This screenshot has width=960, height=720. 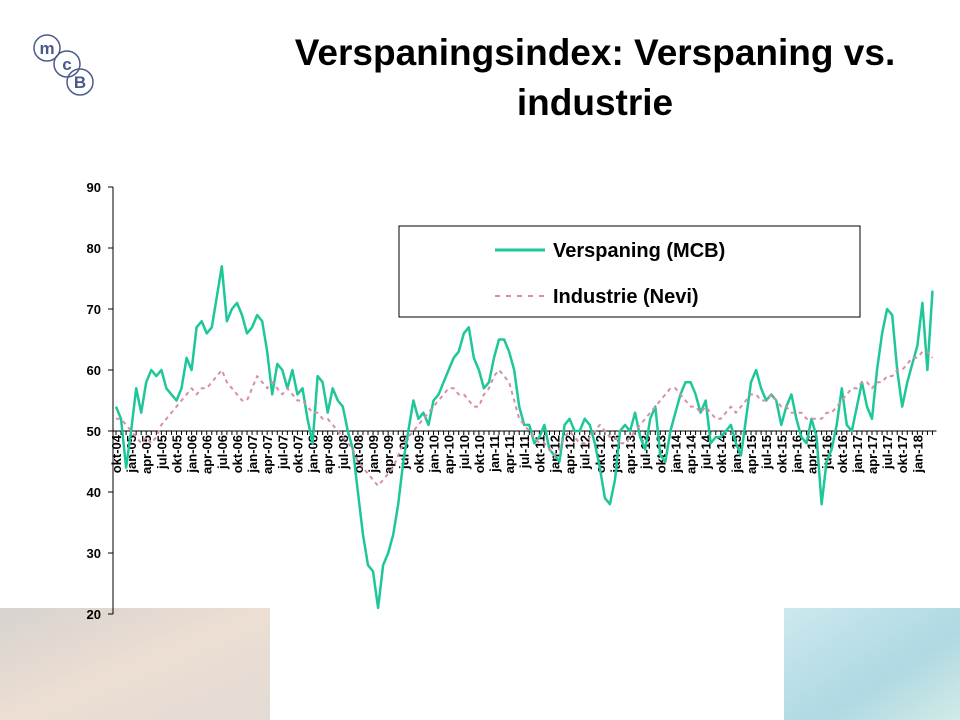 What do you see at coordinates (282, 452) in the screenshot?
I see `x-tick-label: jul-07` at bounding box center [282, 452].